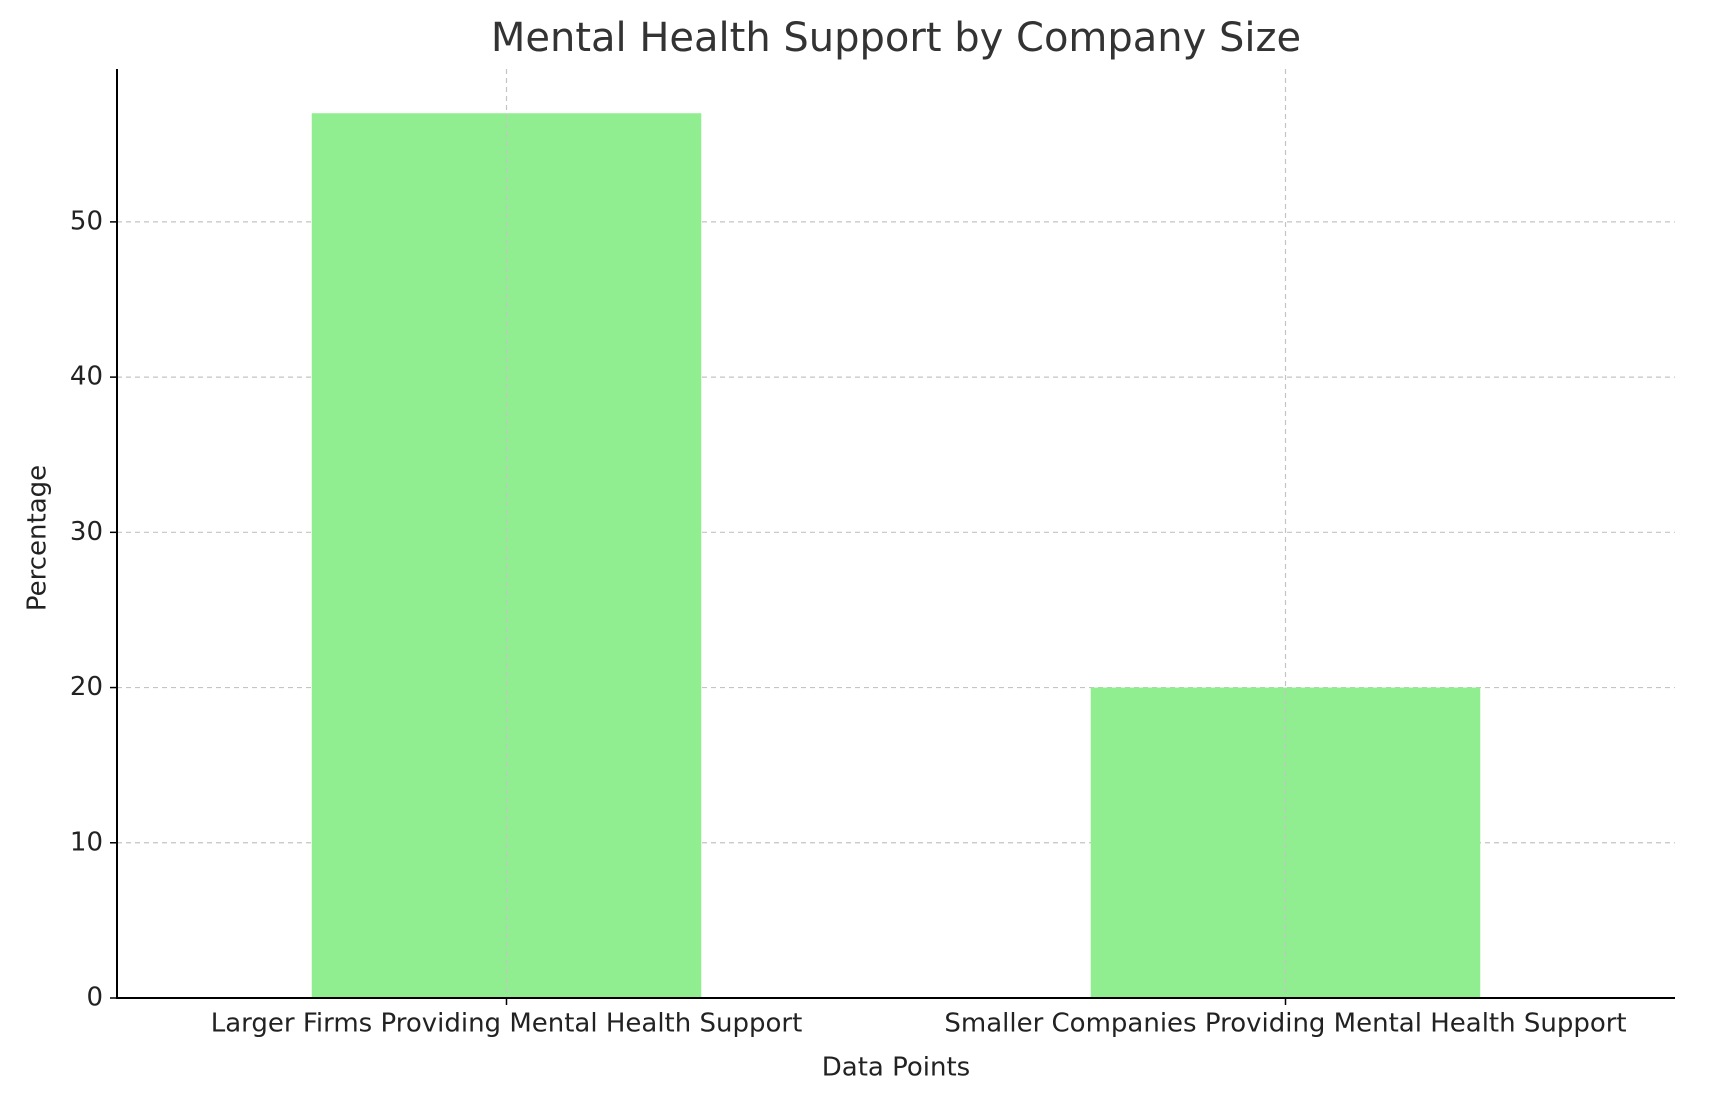 The image size is (1736, 1101). Describe the element at coordinates (86, 687) in the screenshot. I see `y-tick-label: 20` at that location.